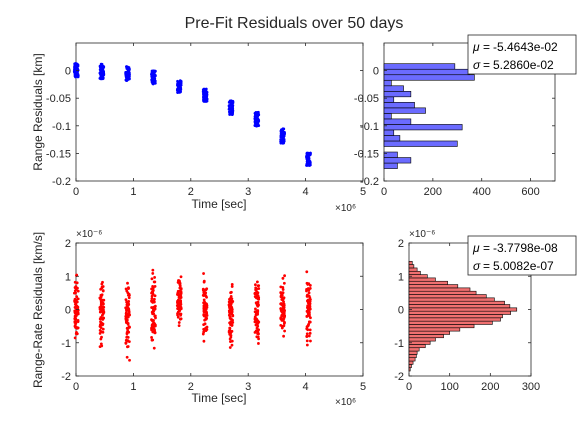 Image resolution: width=586 pixels, height=429 pixels. Describe the element at coordinates (191, 192) in the screenshot. I see `range-scatter-xtick-label: 2` at that location.